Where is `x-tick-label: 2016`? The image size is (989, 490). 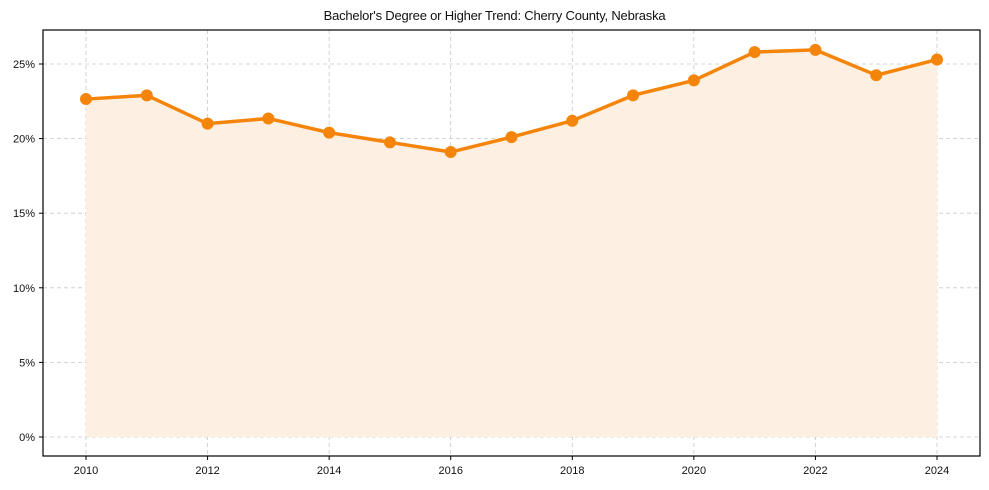
x-tick-label: 2016 is located at coordinates (450, 471).